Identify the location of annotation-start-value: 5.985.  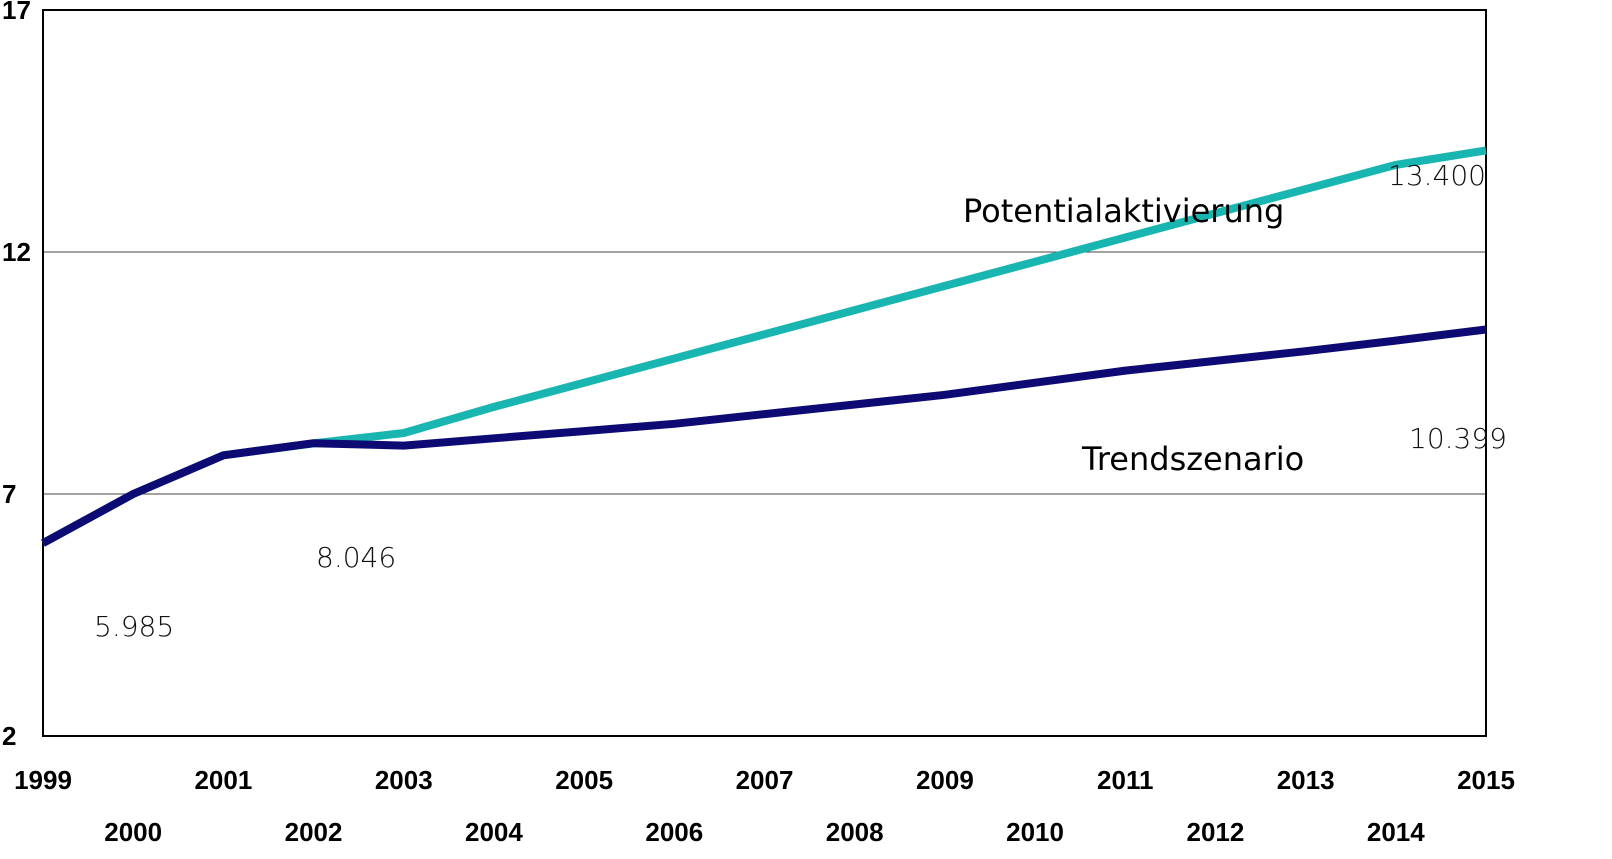
(134, 626).